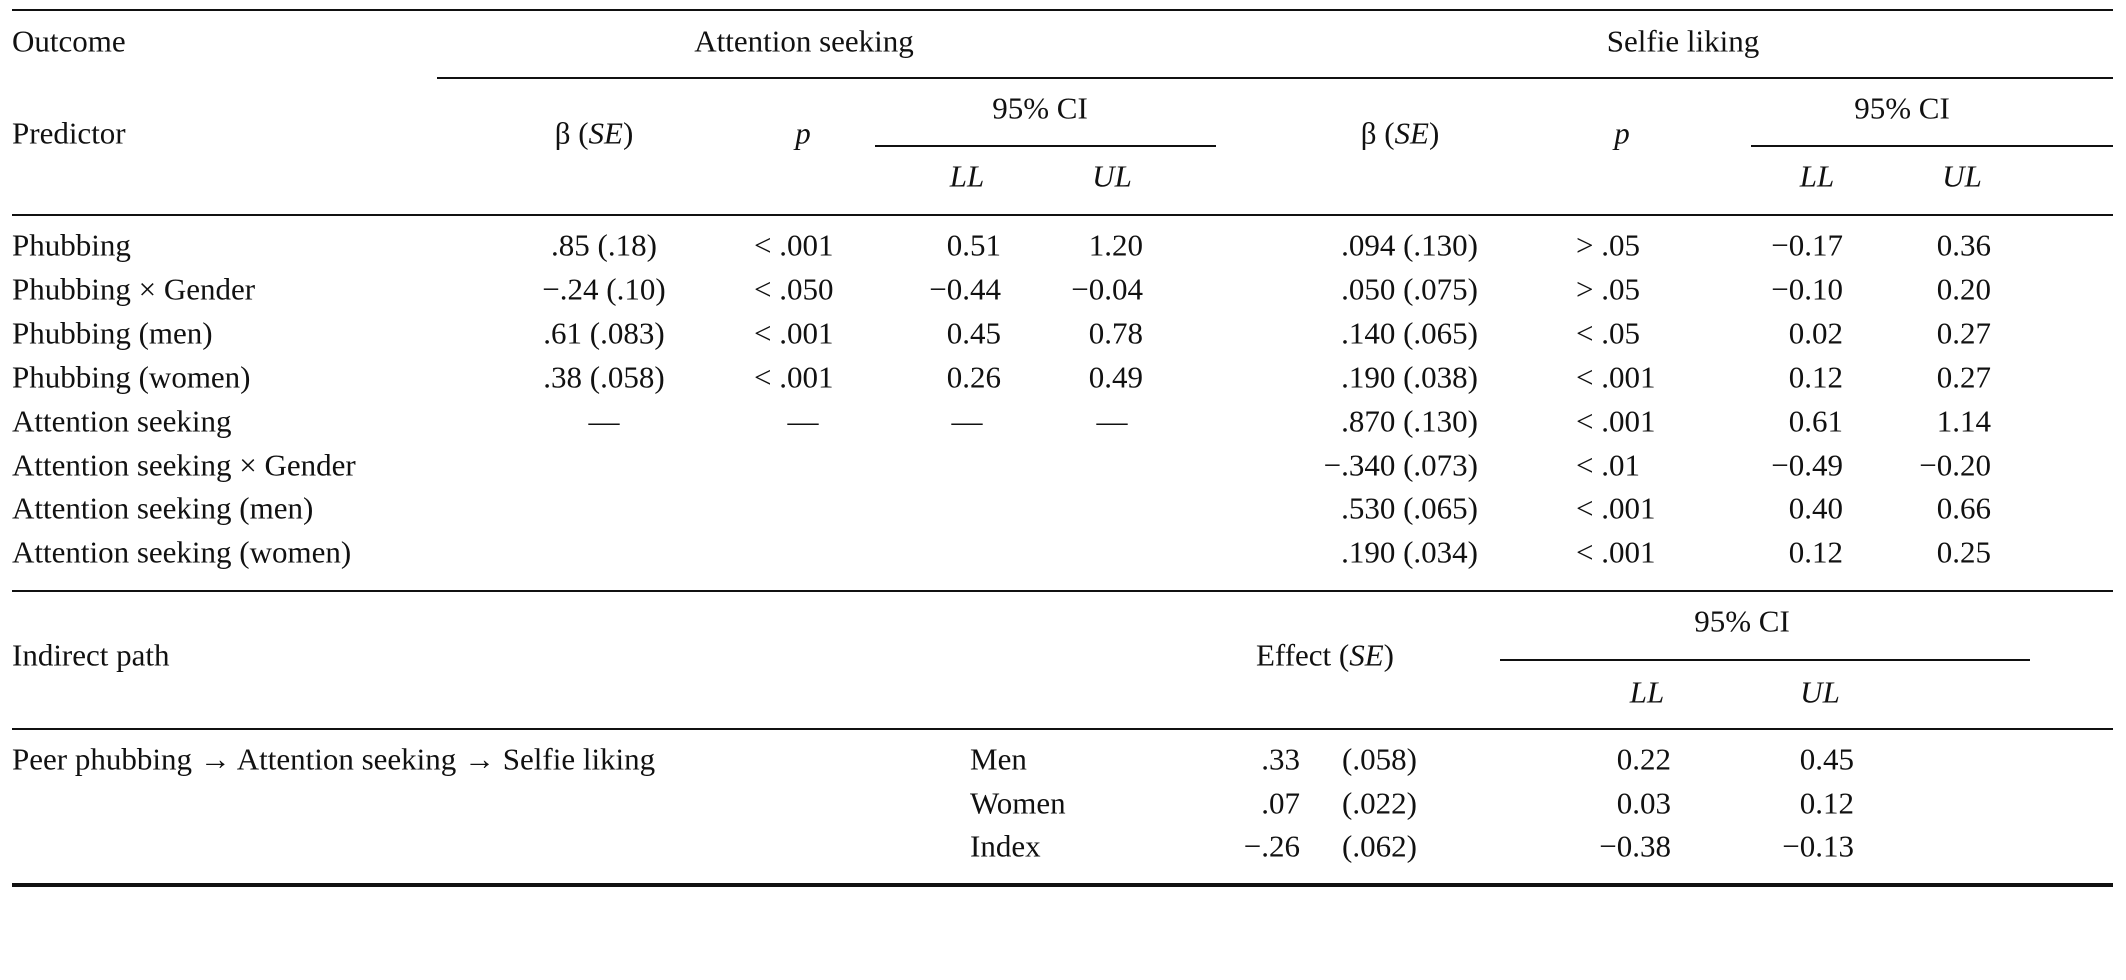  What do you see at coordinates (1280, 759) in the screenshot?
I see `indirect-effect: .33` at bounding box center [1280, 759].